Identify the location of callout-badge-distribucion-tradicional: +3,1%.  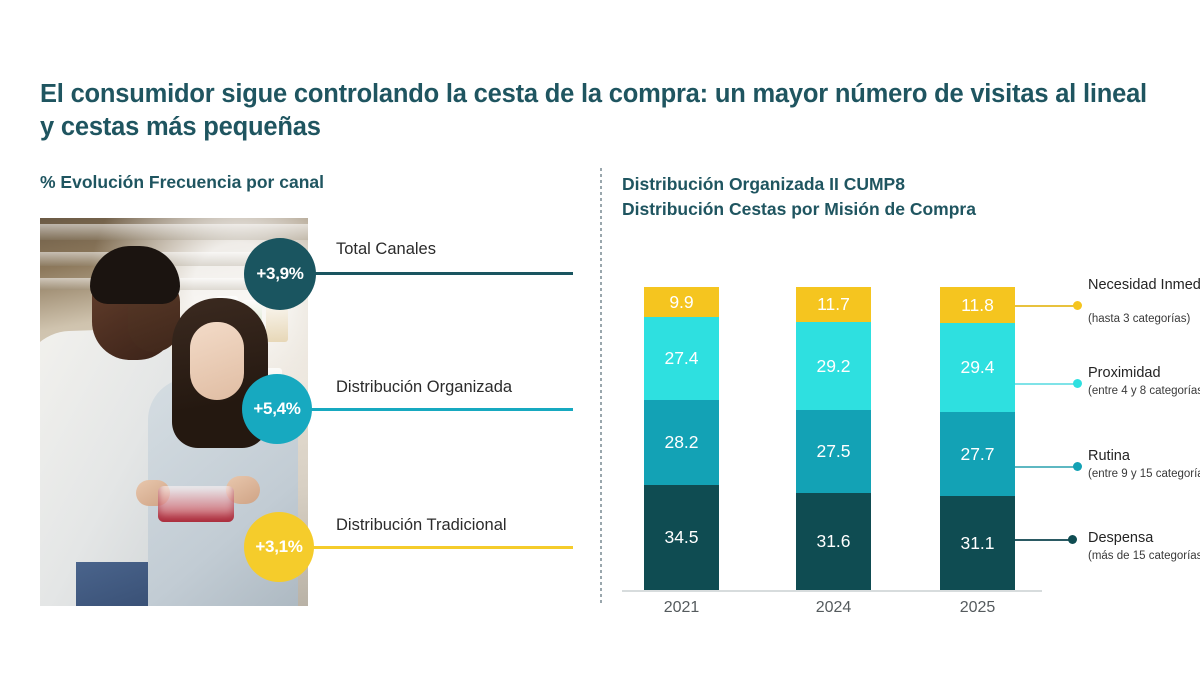
(279, 547).